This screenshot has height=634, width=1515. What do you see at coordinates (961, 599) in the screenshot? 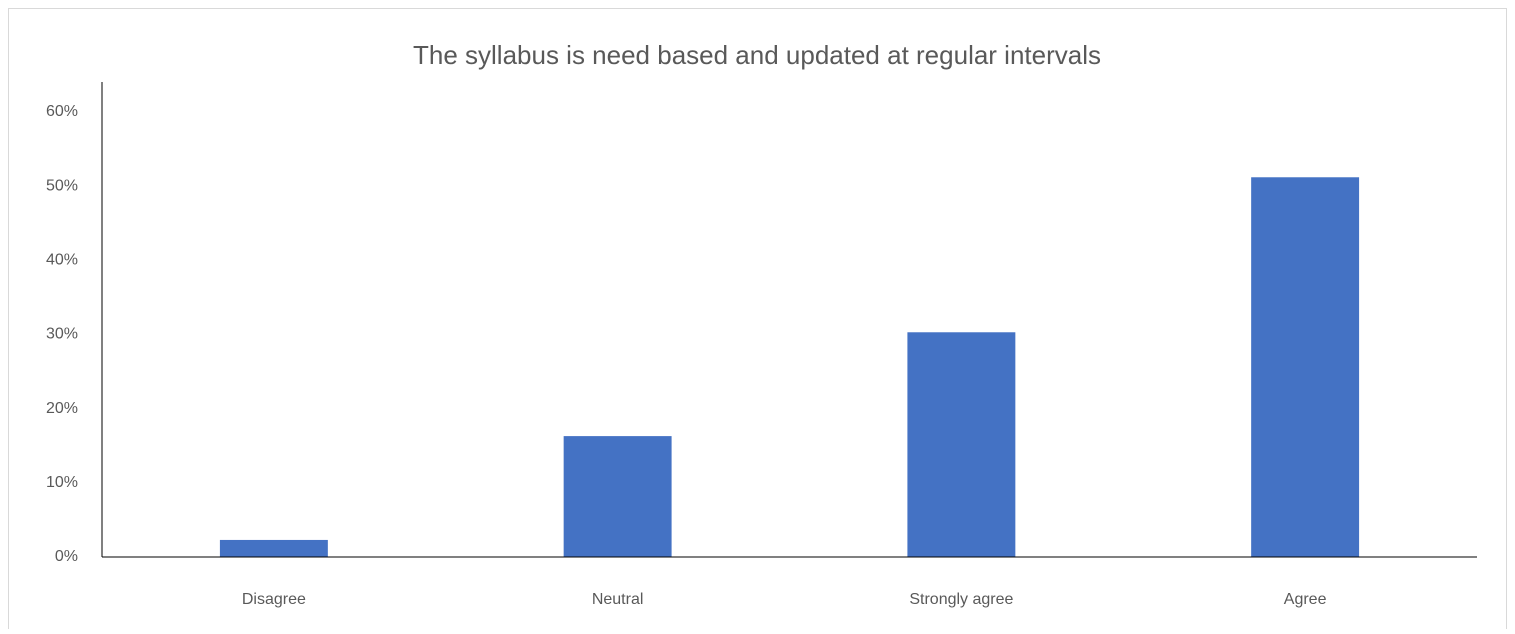
I see `x-tick-label: Strongly agree` at bounding box center [961, 599].